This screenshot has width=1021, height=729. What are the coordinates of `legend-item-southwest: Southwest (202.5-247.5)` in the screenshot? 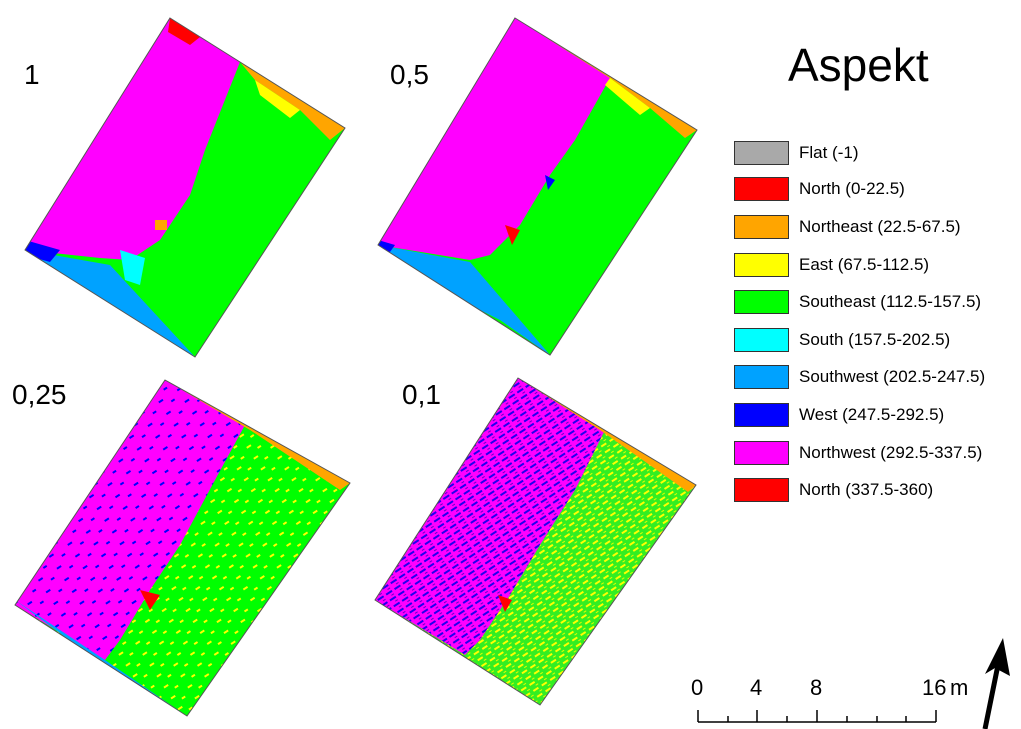 It's located at (859, 377).